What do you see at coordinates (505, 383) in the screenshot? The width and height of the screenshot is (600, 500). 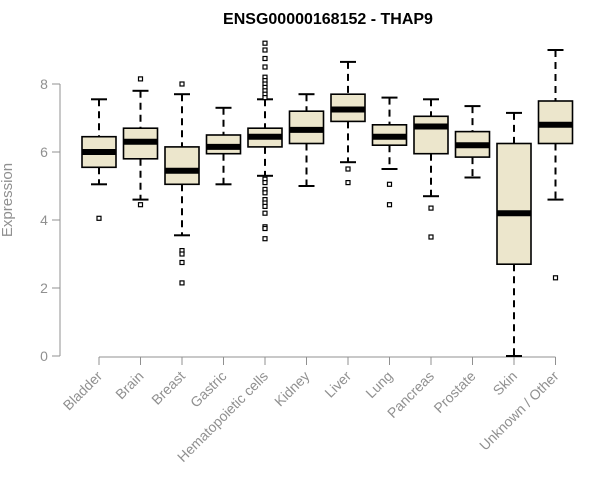 I see `x-tick-label: Skin` at bounding box center [505, 383].